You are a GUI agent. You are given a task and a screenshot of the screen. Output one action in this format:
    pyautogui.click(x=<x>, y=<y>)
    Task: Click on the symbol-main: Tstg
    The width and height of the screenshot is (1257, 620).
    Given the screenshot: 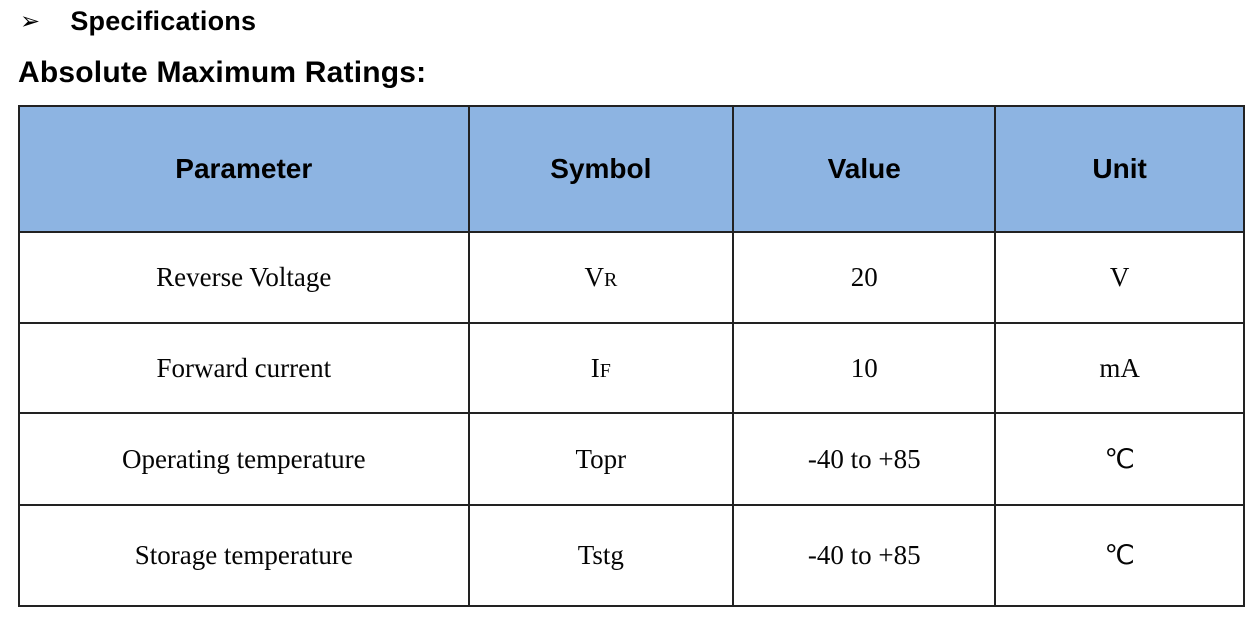 What is the action you would take?
    pyautogui.click(x=600, y=555)
    